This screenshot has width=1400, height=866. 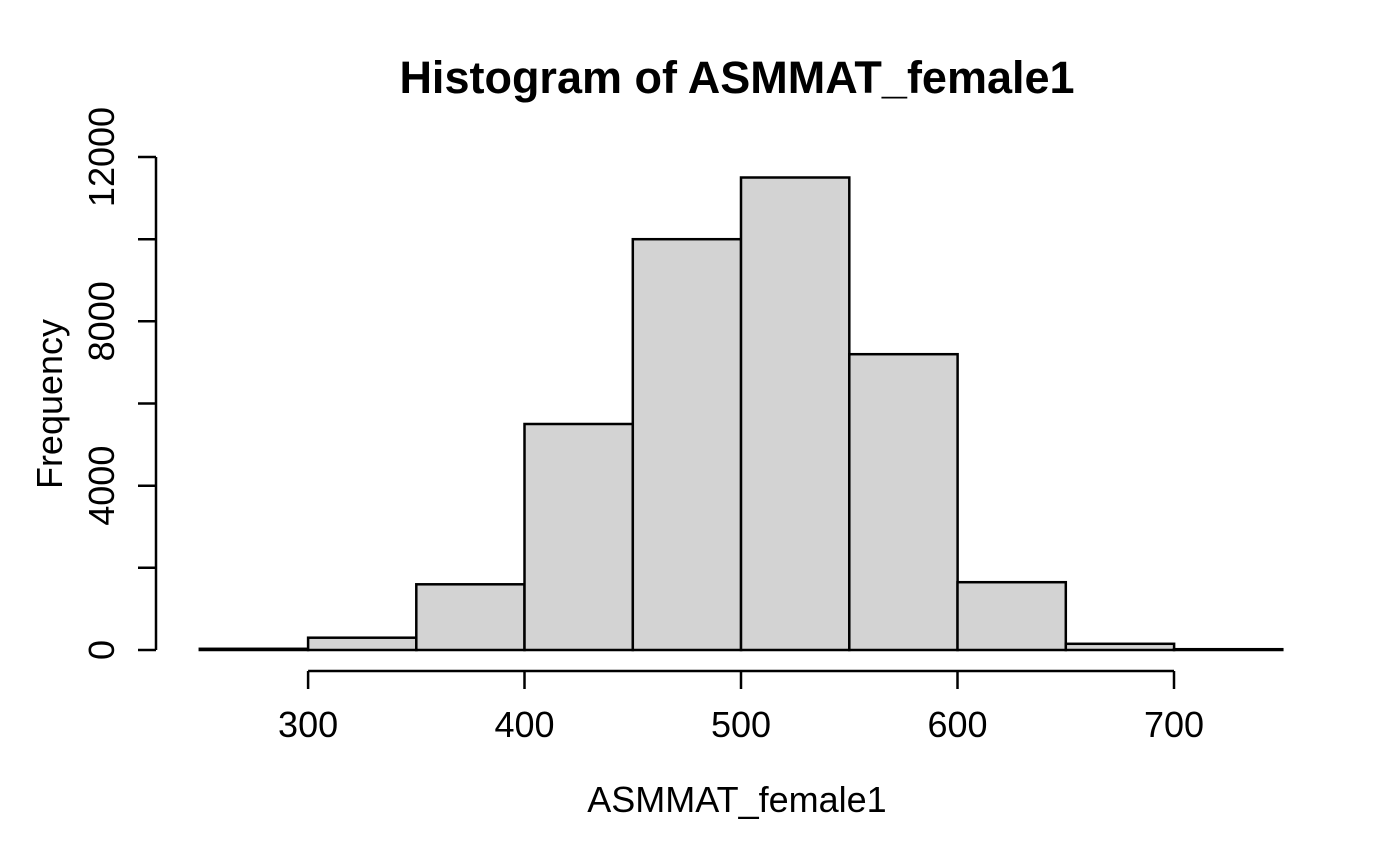 What do you see at coordinates (736, 77) in the screenshot?
I see `chart-title: Histogram of ASMMAT_female1` at bounding box center [736, 77].